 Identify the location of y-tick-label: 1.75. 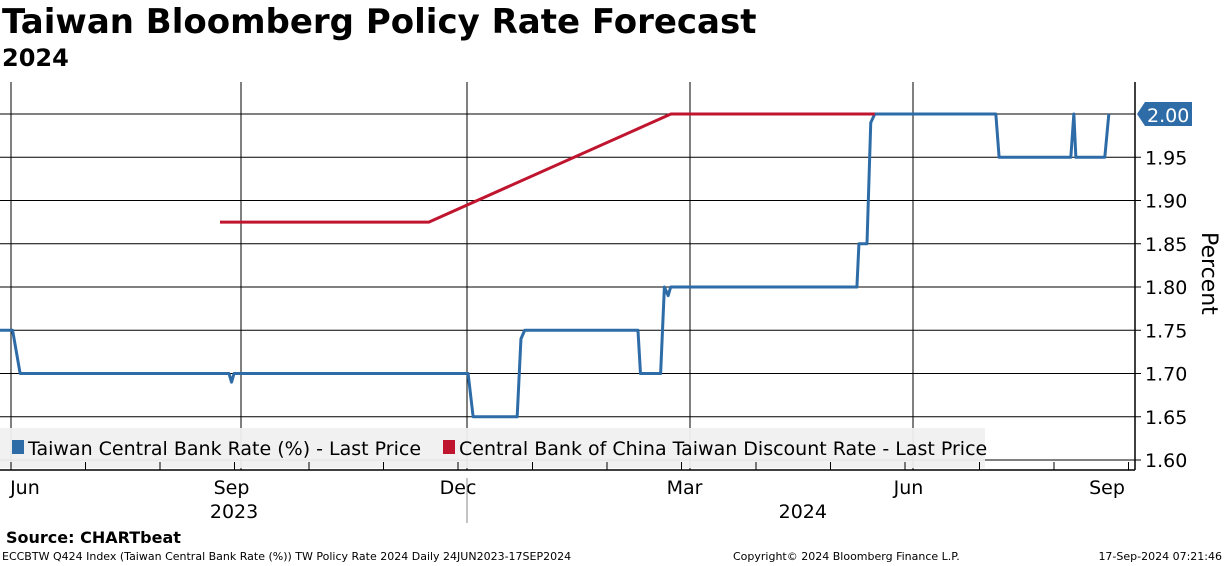
(1166, 331).